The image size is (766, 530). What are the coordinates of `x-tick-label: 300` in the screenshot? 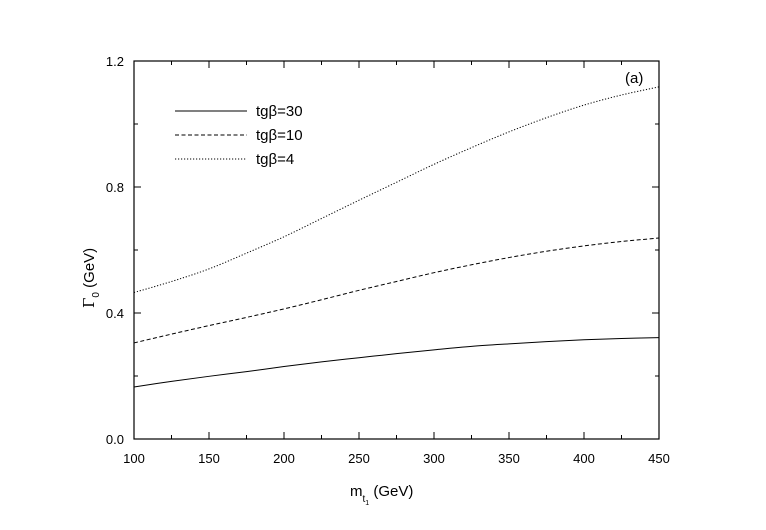 It's located at (434, 458).